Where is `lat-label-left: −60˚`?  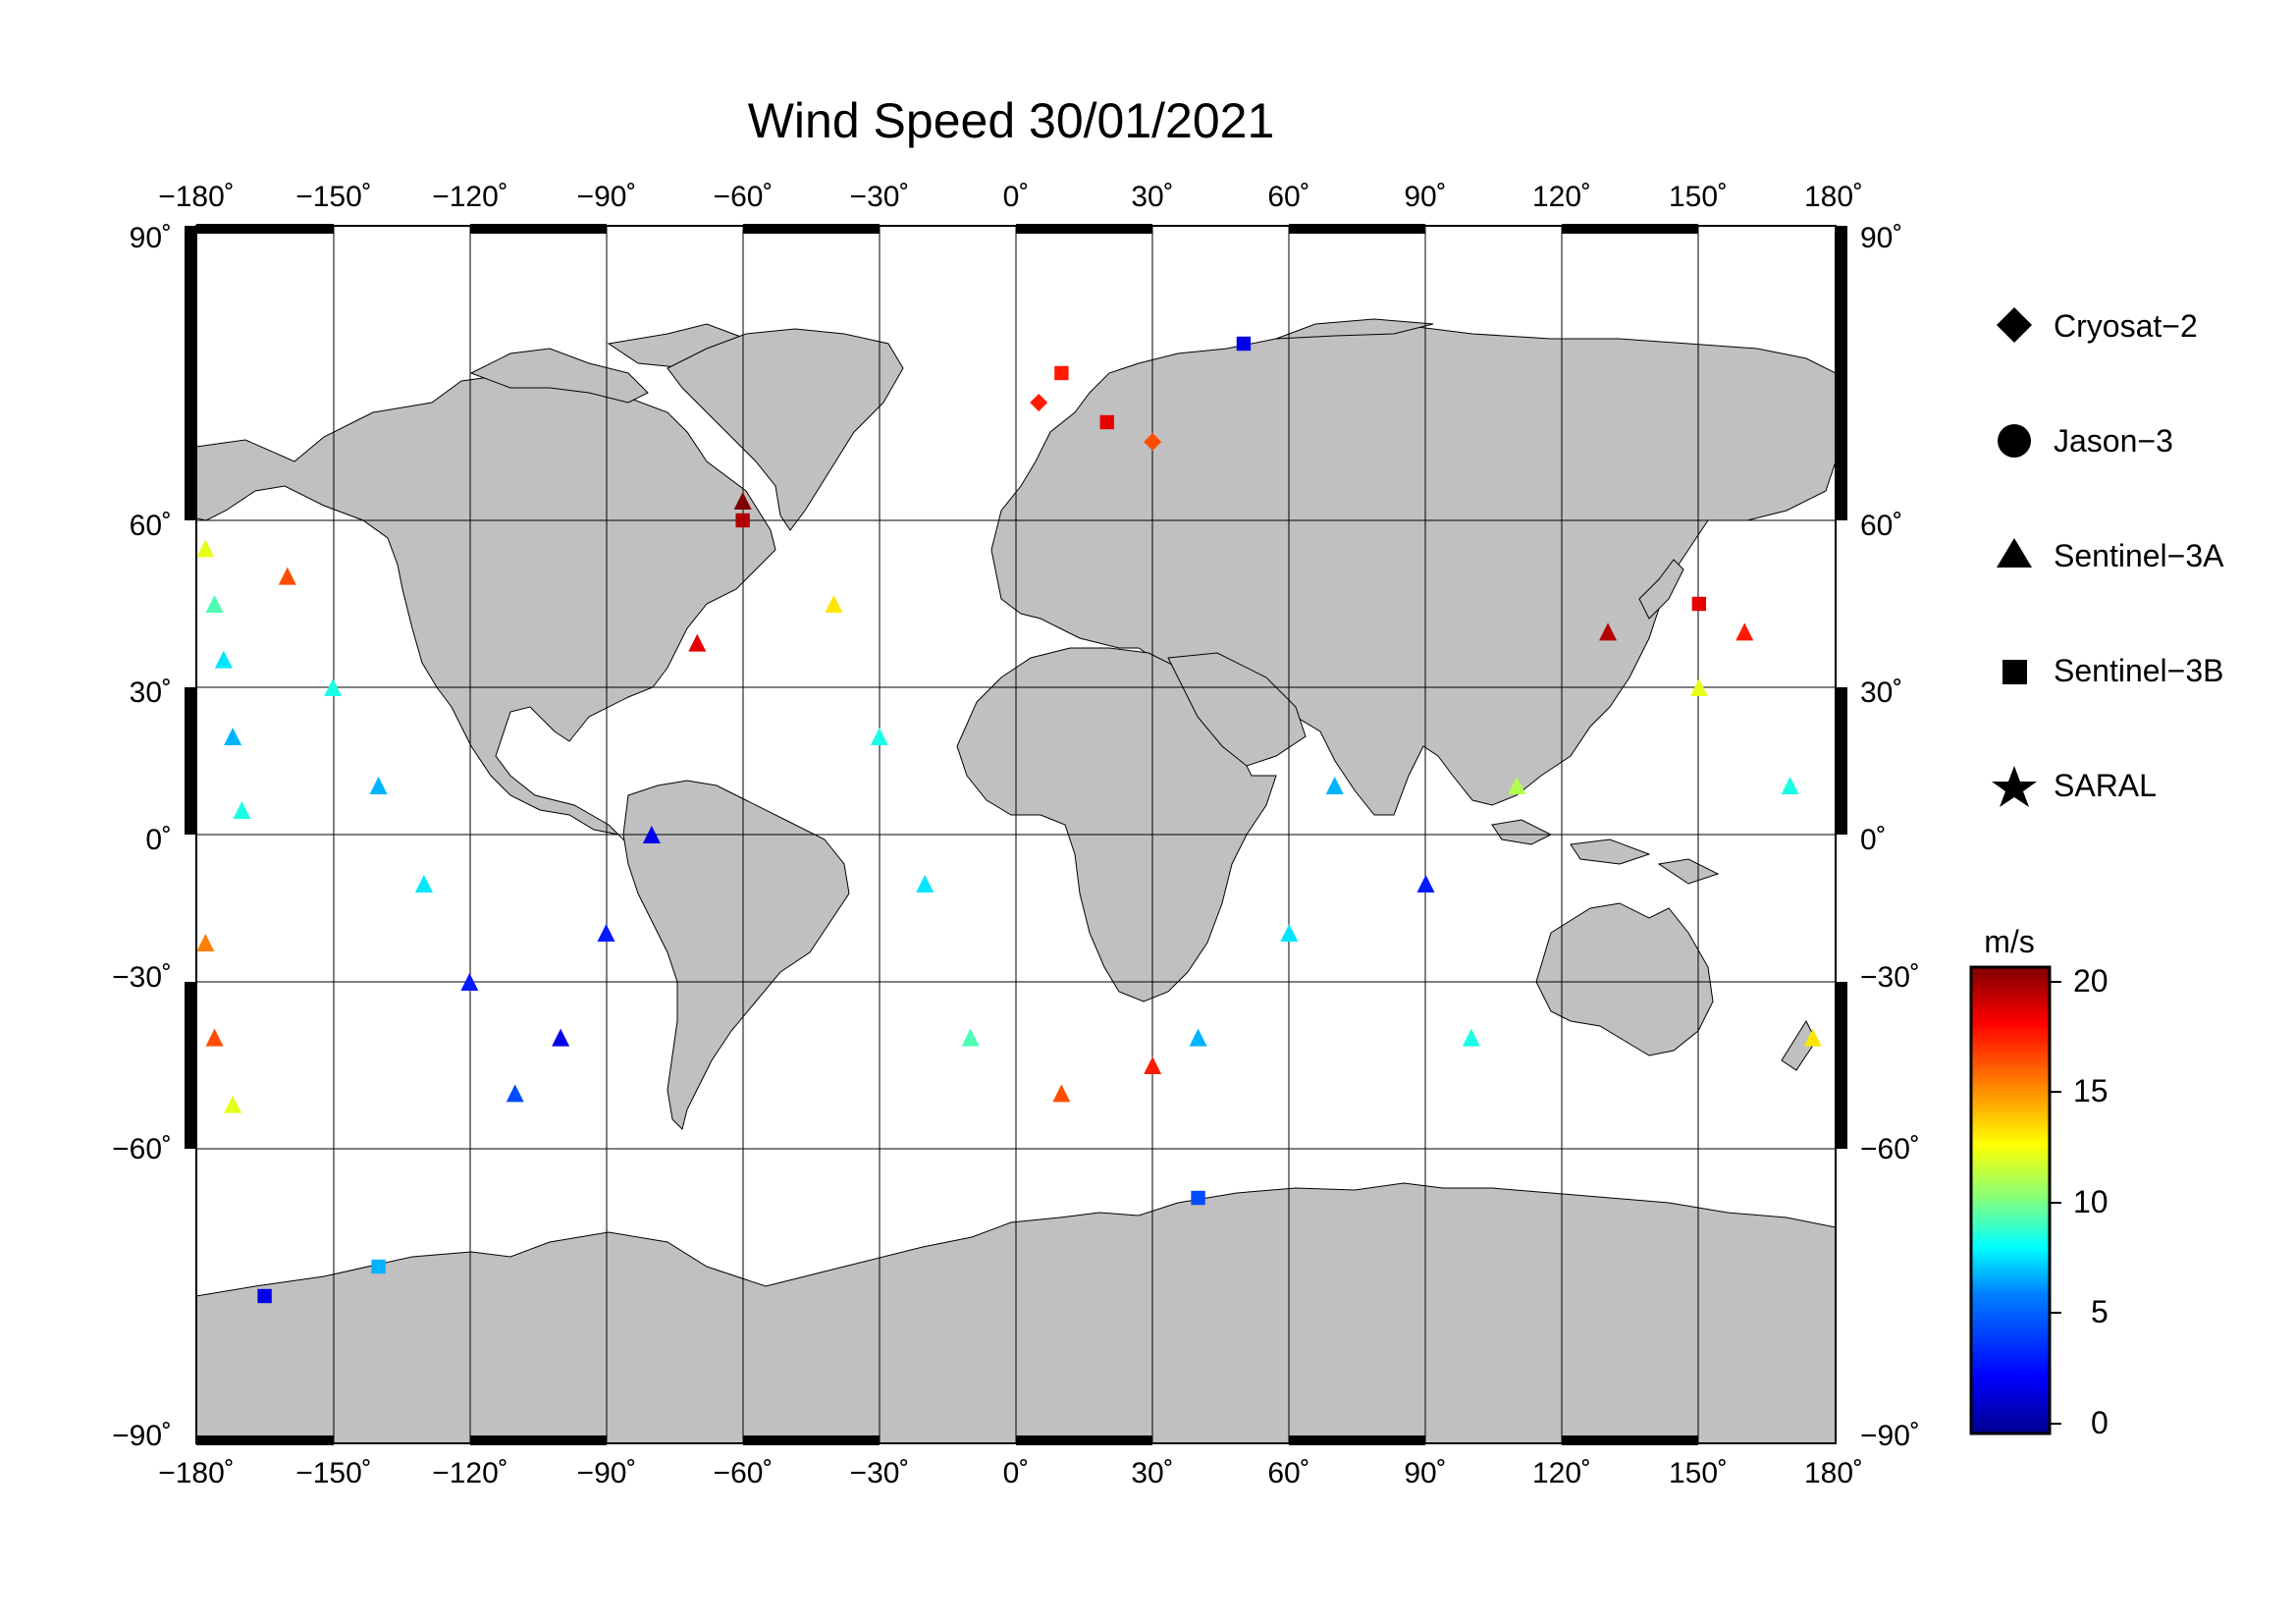
lat-label-left: −60˚ is located at coordinates (142, 1149).